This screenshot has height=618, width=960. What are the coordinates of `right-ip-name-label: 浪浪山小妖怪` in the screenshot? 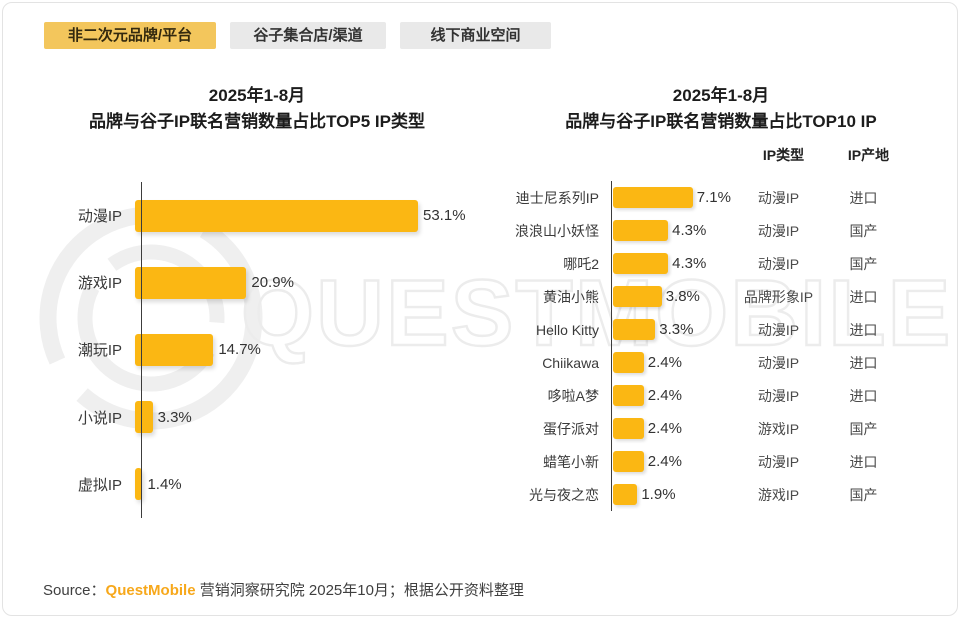 It's located at (557, 230).